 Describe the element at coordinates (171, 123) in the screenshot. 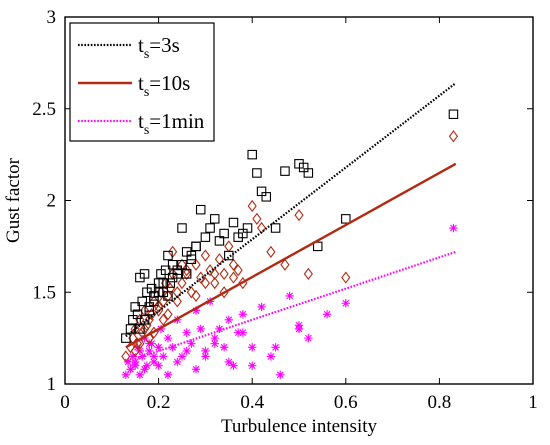

I see `legend-label-2: ts=1min` at that location.